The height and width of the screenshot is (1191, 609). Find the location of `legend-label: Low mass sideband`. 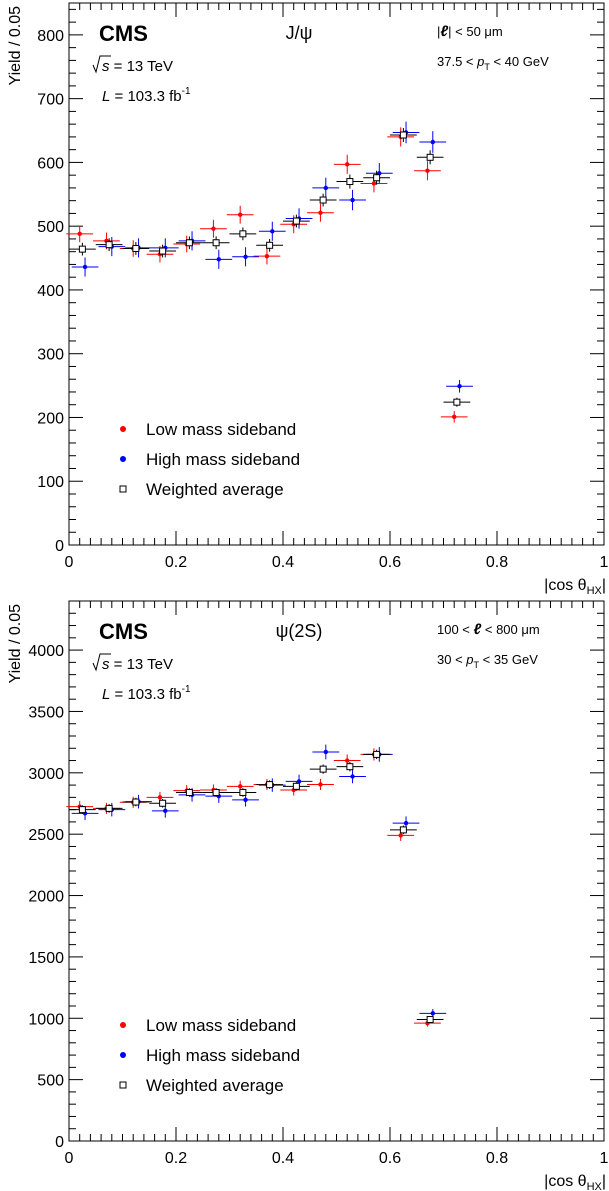

legend-label: Low mass sideband is located at coordinates (221, 429).